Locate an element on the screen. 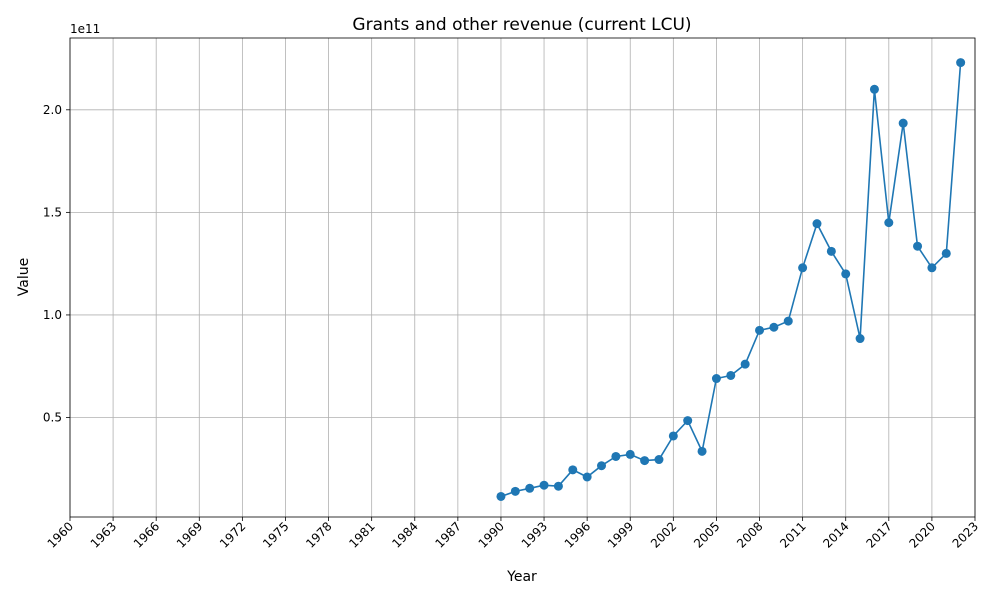 This screenshot has width=1000, height=600. y-axis-ticks: 0.5 1.0 1.5 2.0 is located at coordinates (56, 264).